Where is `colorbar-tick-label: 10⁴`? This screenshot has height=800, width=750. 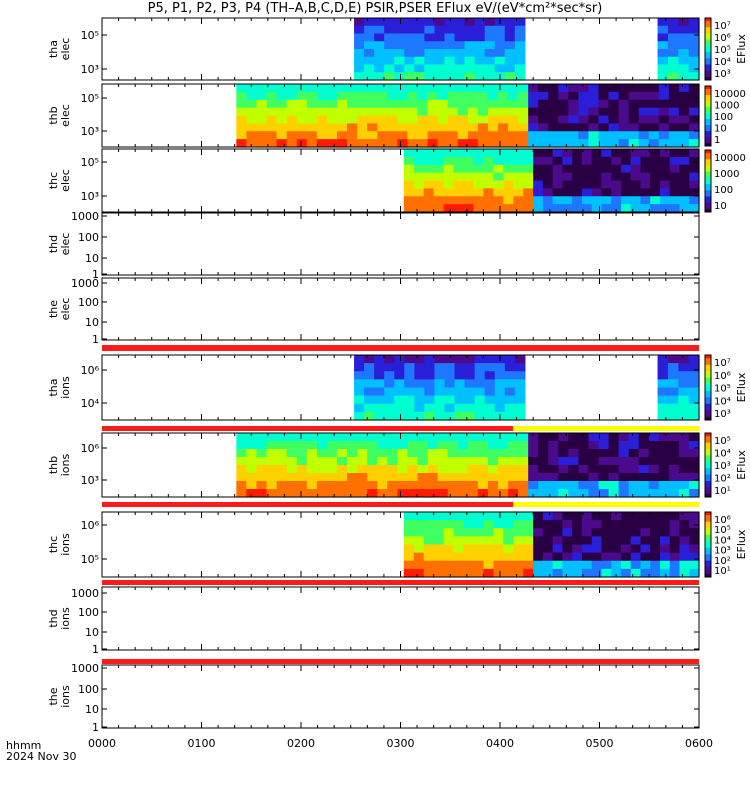
colorbar-tick-label: 10⁴ is located at coordinates (722, 62).